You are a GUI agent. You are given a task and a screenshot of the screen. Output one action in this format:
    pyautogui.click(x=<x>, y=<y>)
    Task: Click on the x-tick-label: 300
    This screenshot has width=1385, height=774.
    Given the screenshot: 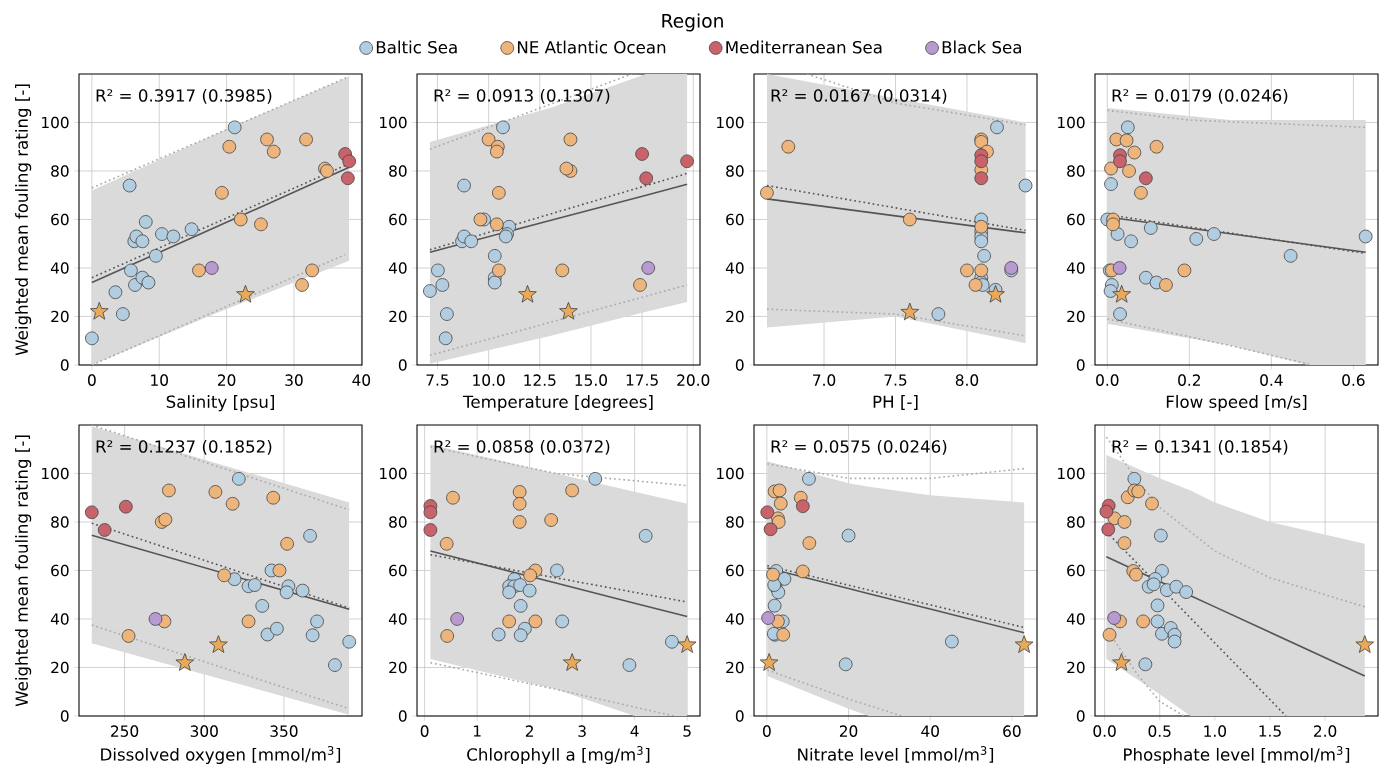 What is the action you would take?
    pyautogui.click(x=204, y=731)
    